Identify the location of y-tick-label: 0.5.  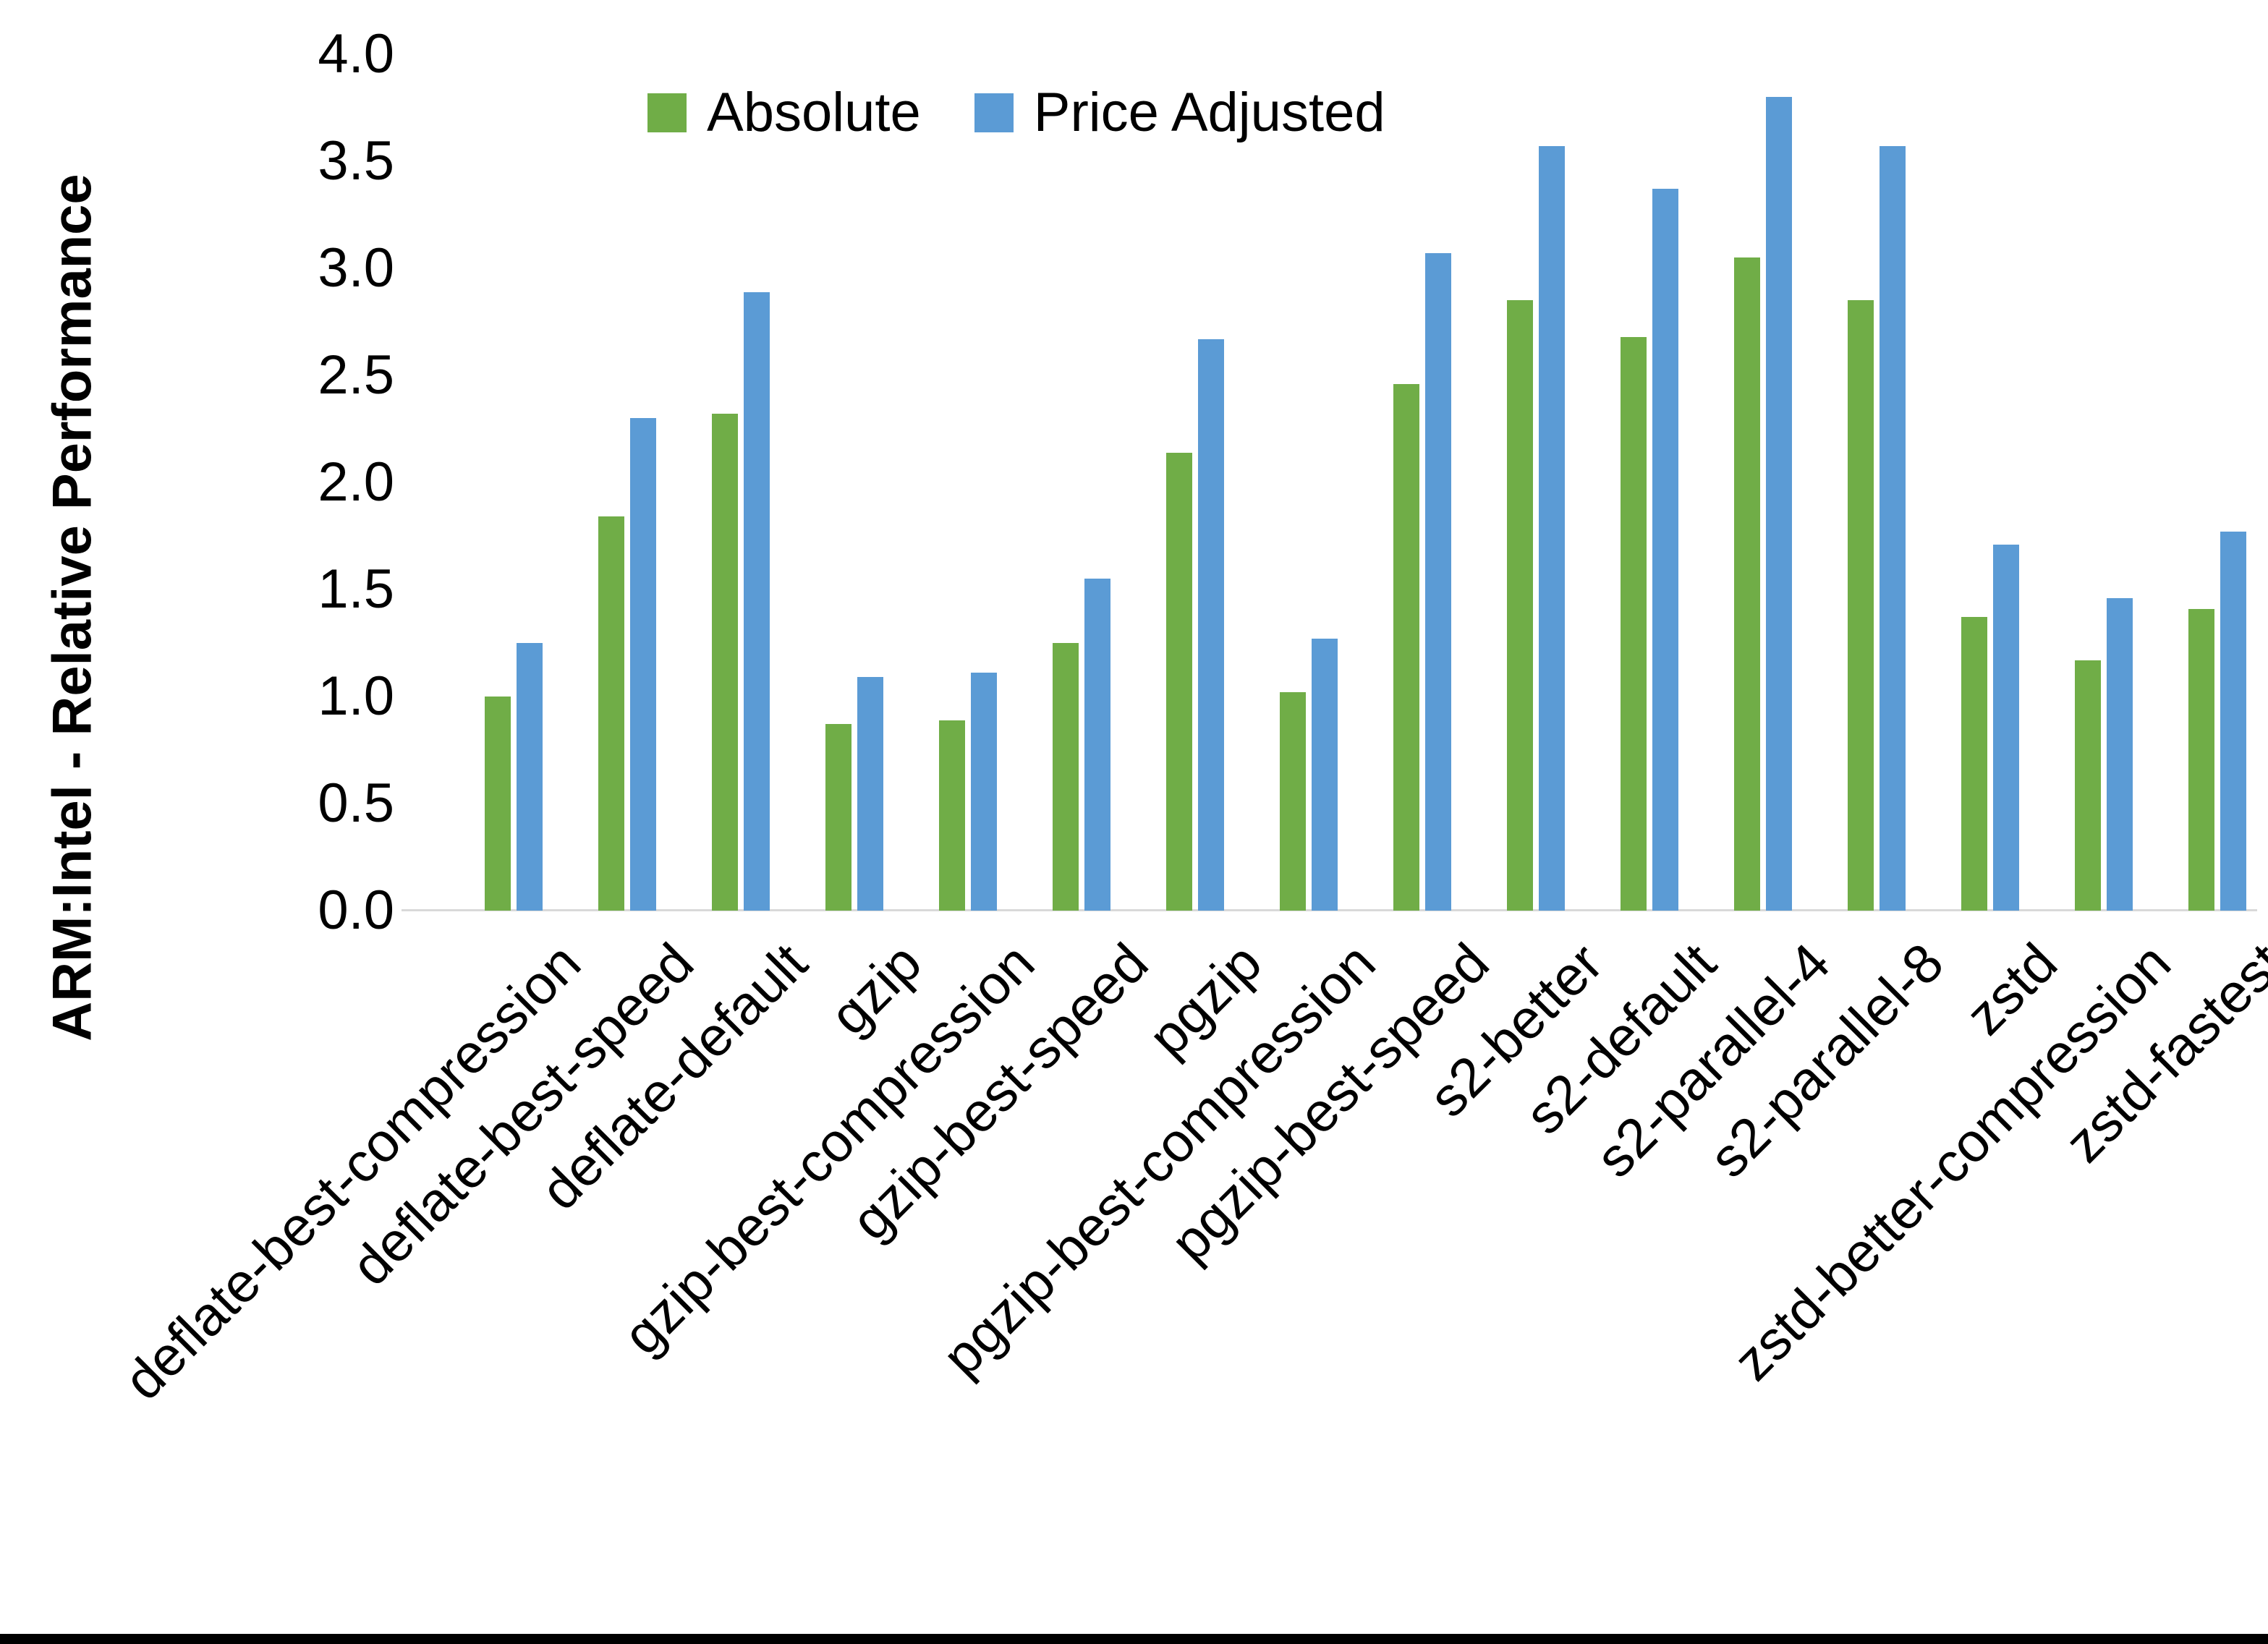
(356, 803).